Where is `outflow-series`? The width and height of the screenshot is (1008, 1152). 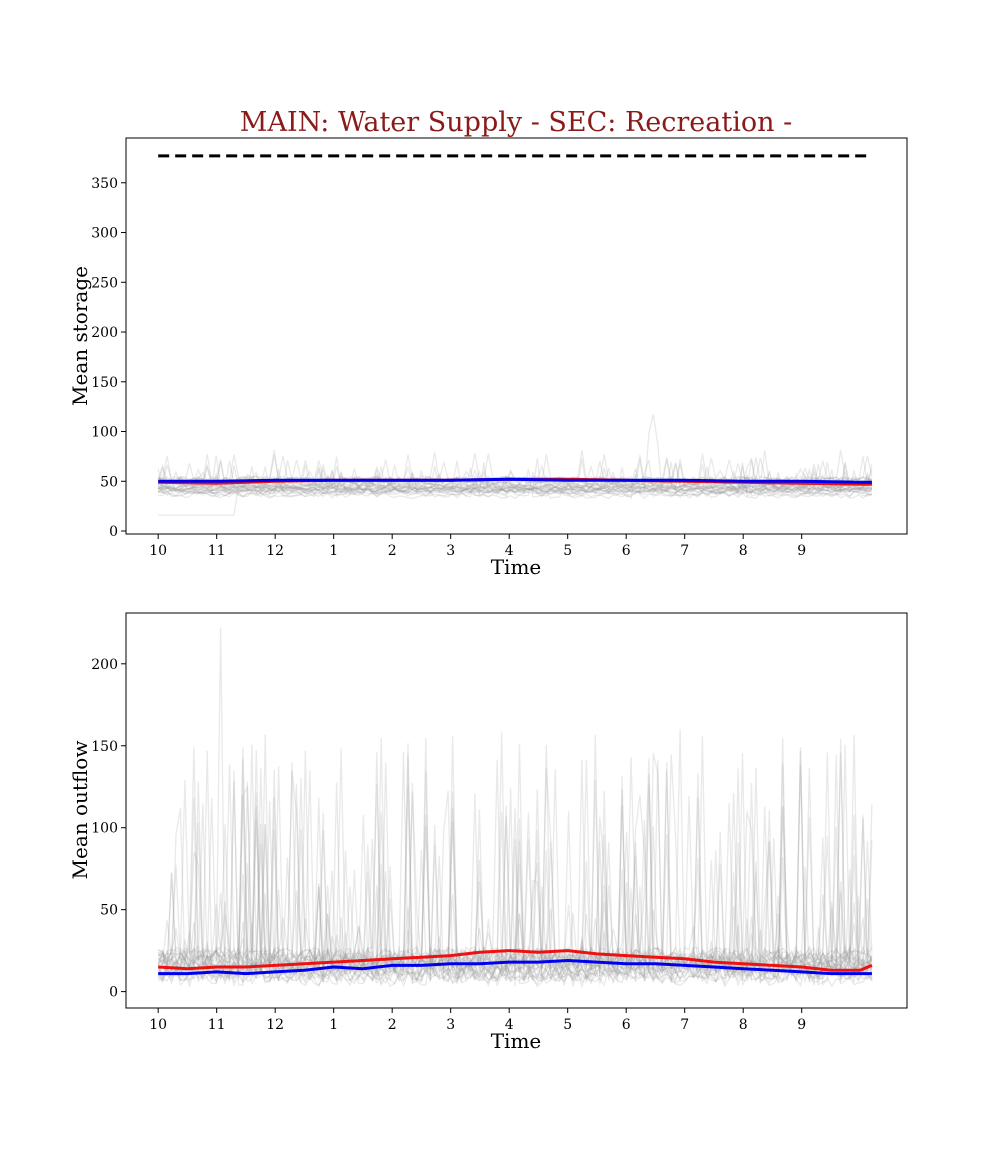 outflow-series is located at coordinates (515, 962).